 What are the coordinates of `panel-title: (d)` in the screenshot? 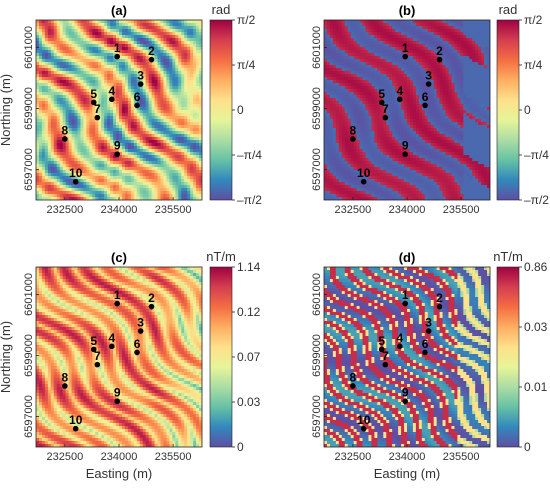 It's located at (407, 257).